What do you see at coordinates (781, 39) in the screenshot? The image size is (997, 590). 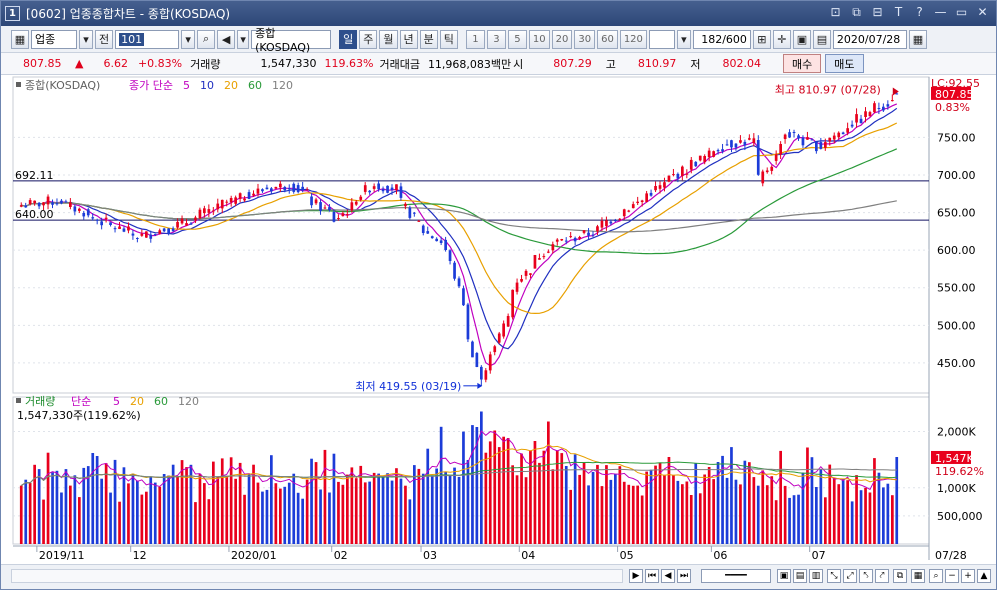 I see `crosshair-icon: ✛` at bounding box center [781, 39].